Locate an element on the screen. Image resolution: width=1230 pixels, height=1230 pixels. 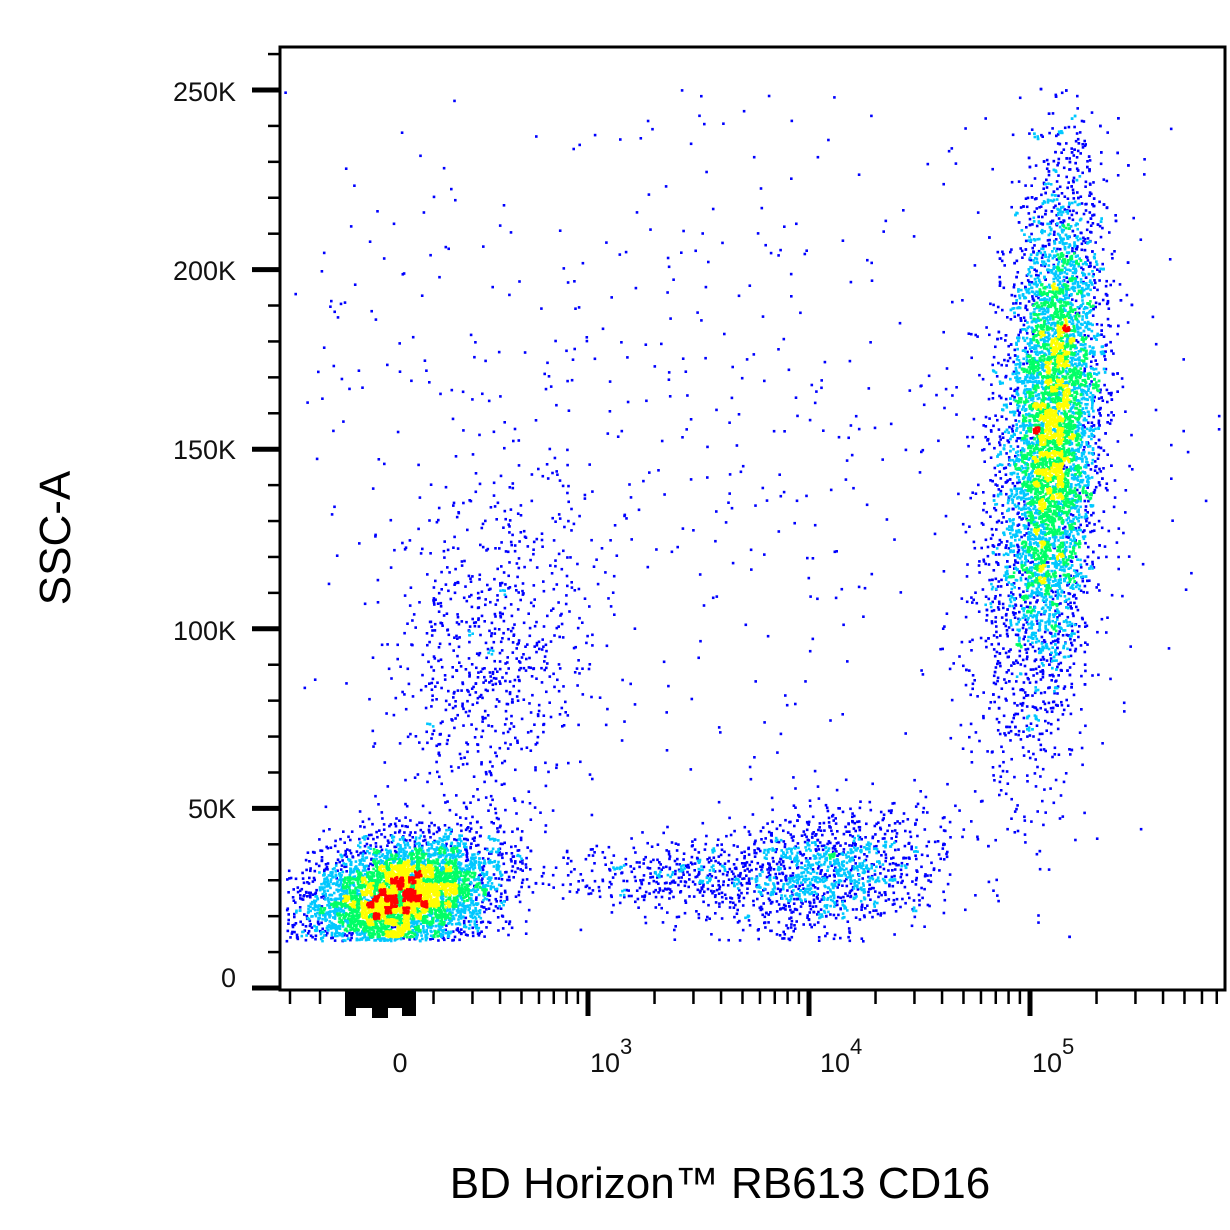
y-tick-label: 250K is located at coordinates (204, 92).